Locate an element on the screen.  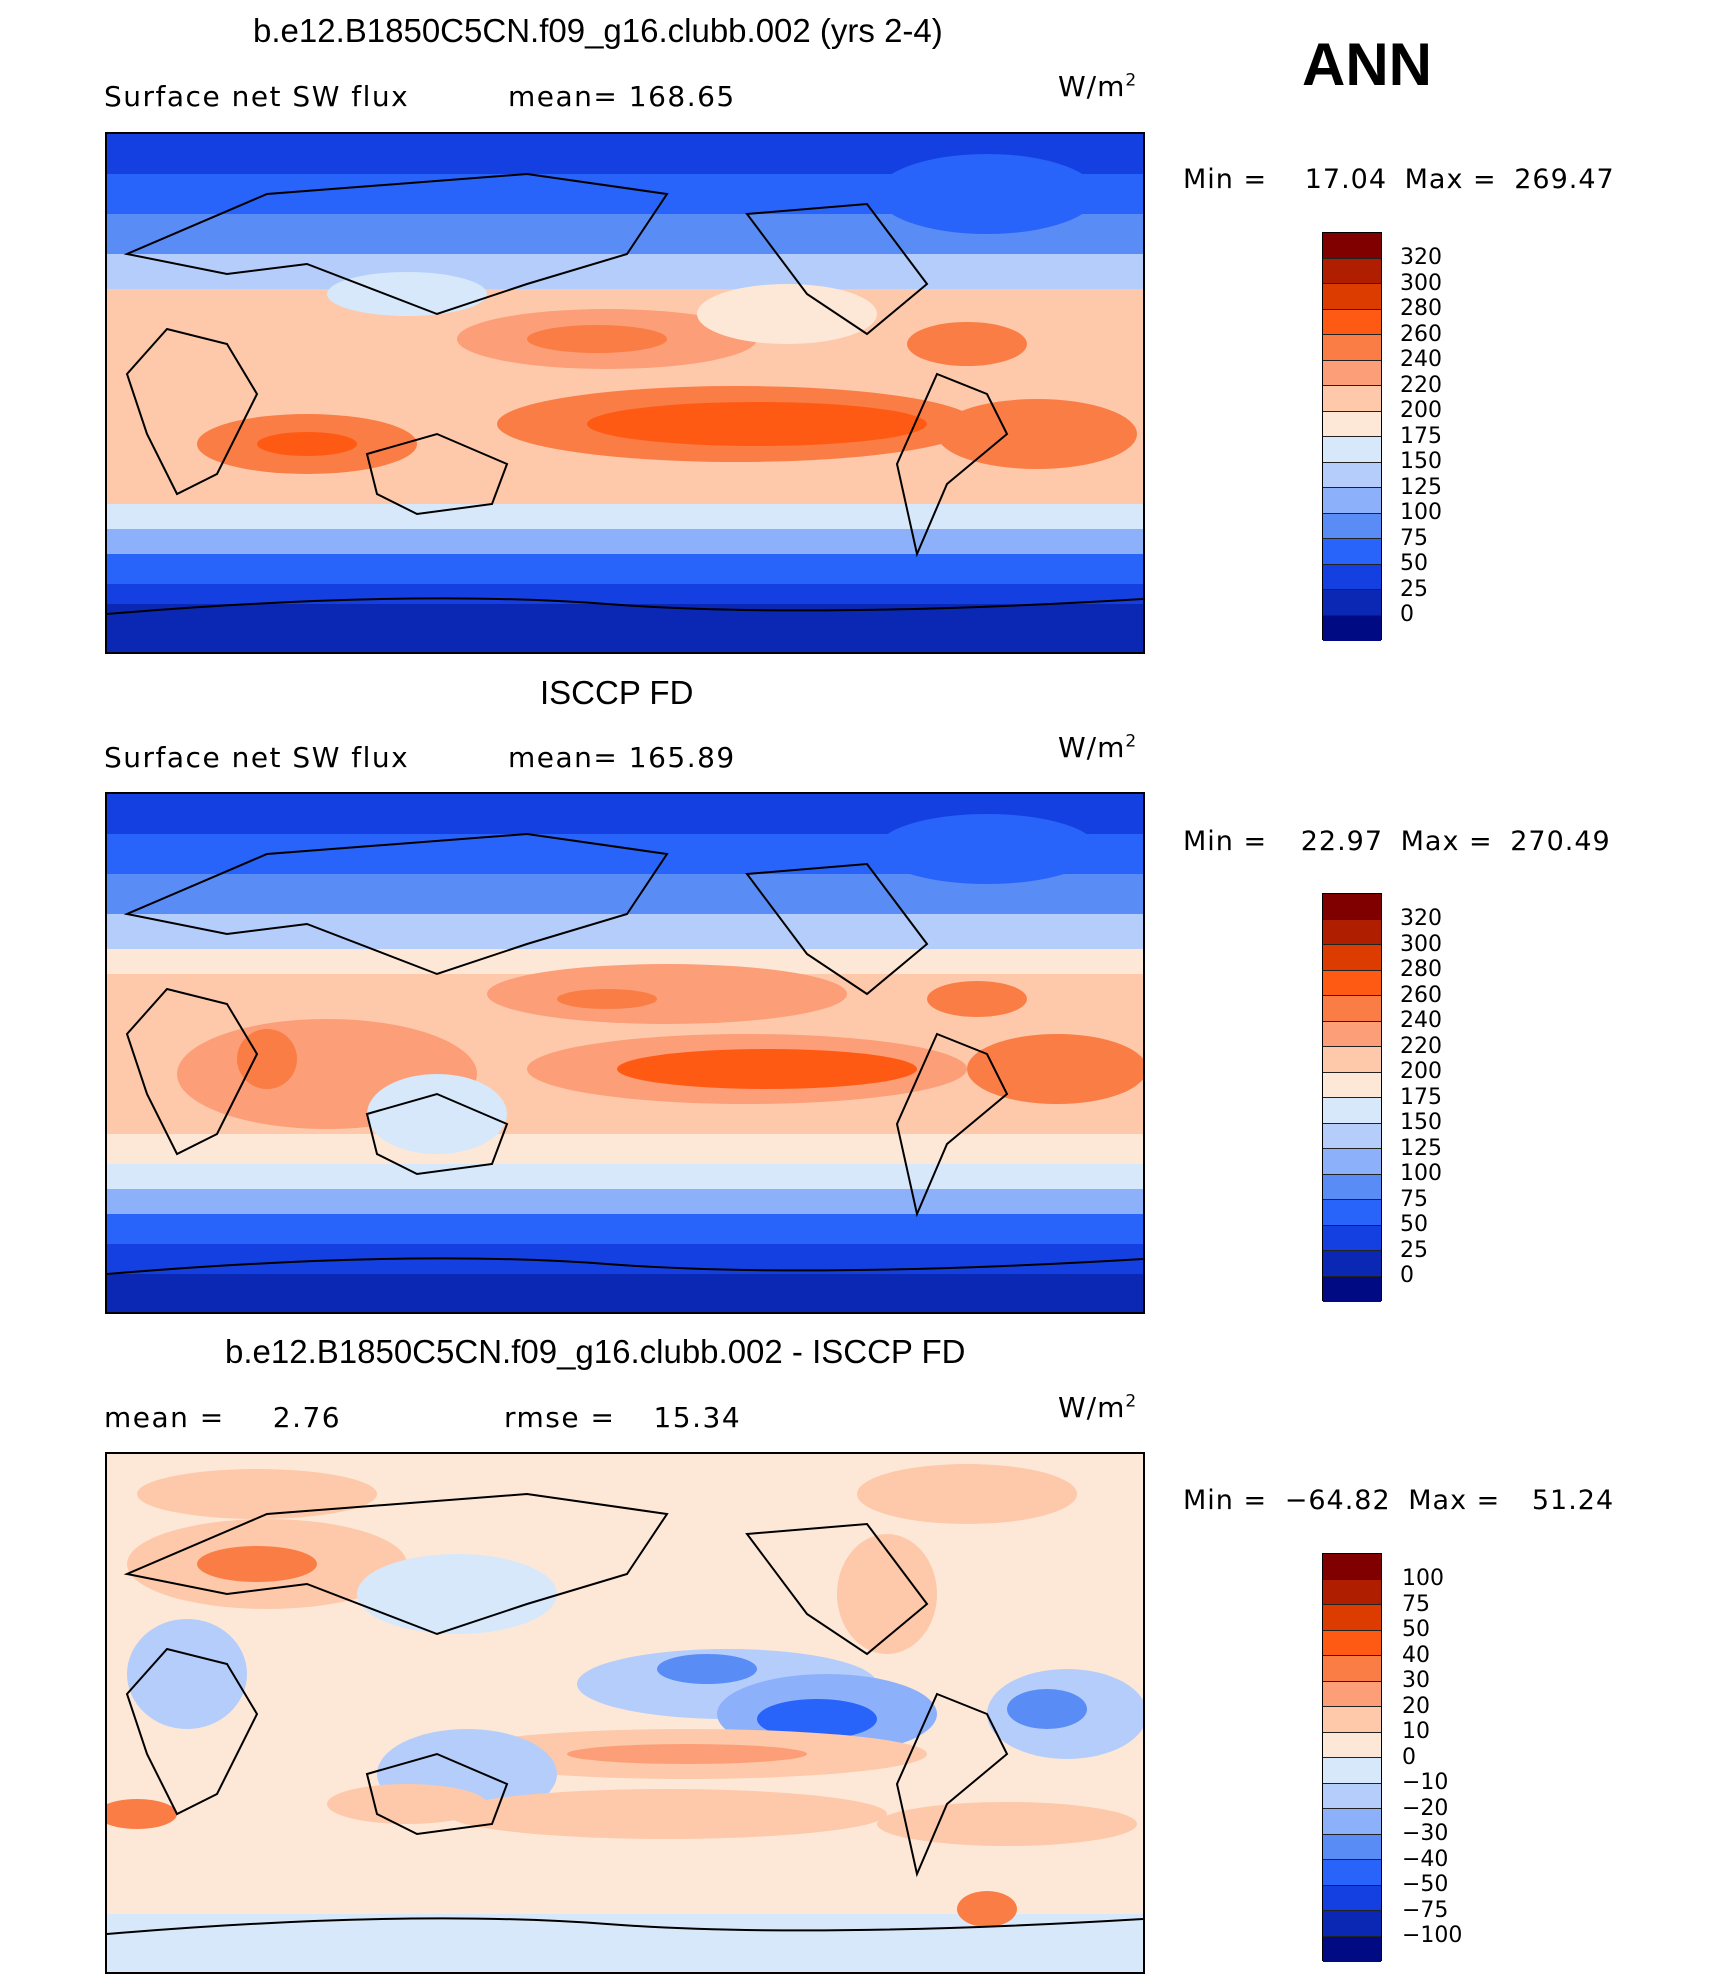
panel2-cb-label: 320 is located at coordinates (1421, 918).